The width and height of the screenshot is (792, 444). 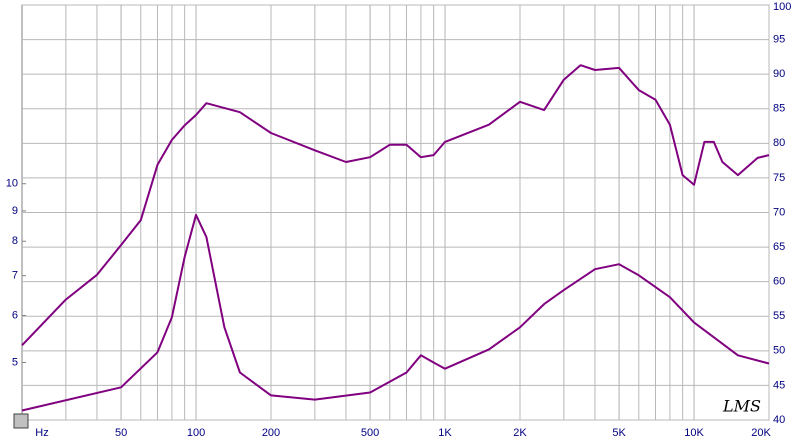 What do you see at coordinates (694, 433) in the screenshot?
I see `x-tick-label: 10K` at bounding box center [694, 433].